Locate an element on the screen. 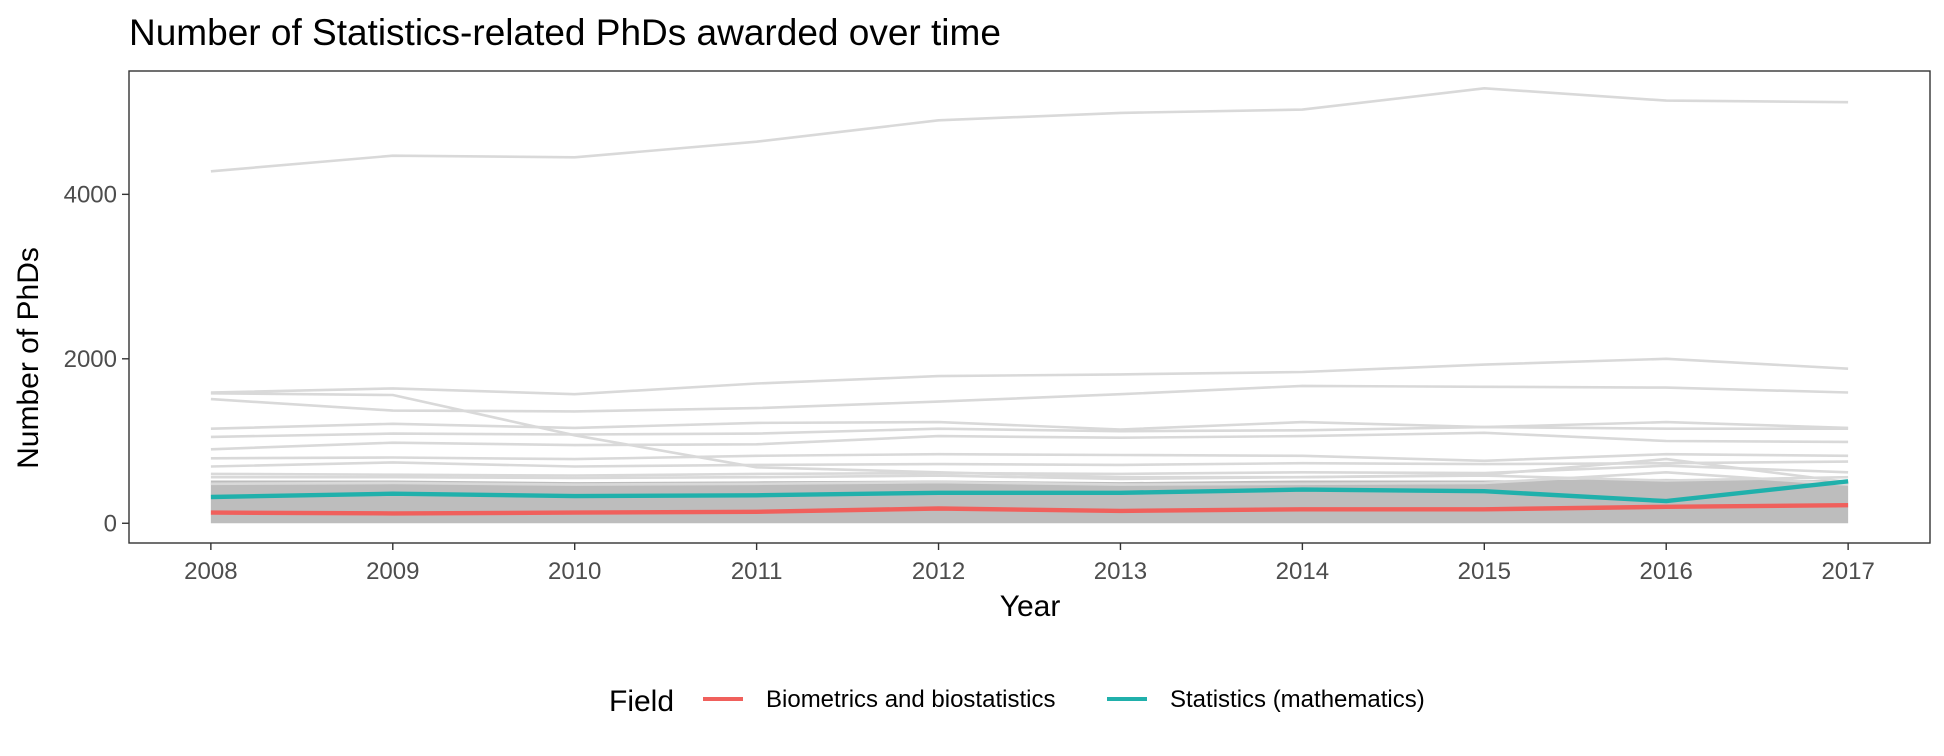  y-axis-title: Number of PhDs is located at coordinates (28, 358).